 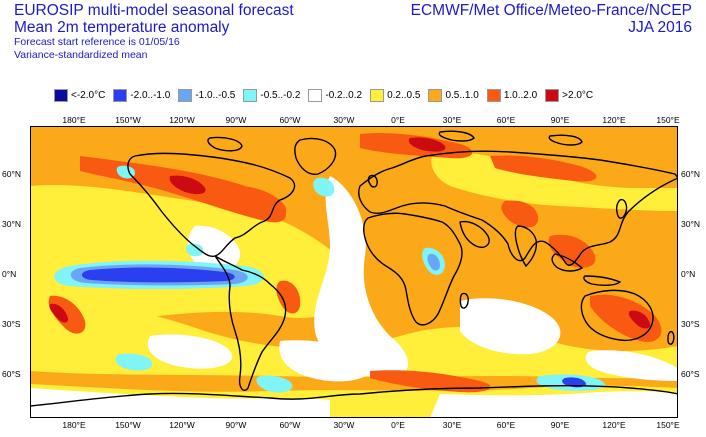 I want to click on lon-tick-top: 150°W, so click(x=128, y=120).